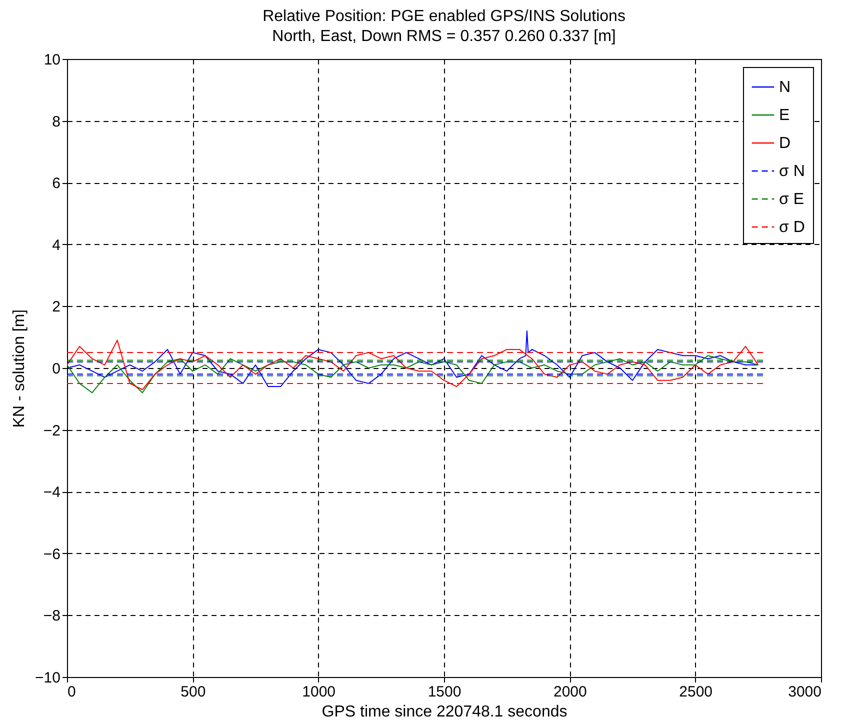 Image resolution: width=852 pixels, height=725 pixels. Describe the element at coordinates (56, 245) in the screenshot. I see `y-tick-label: 4` at that location.